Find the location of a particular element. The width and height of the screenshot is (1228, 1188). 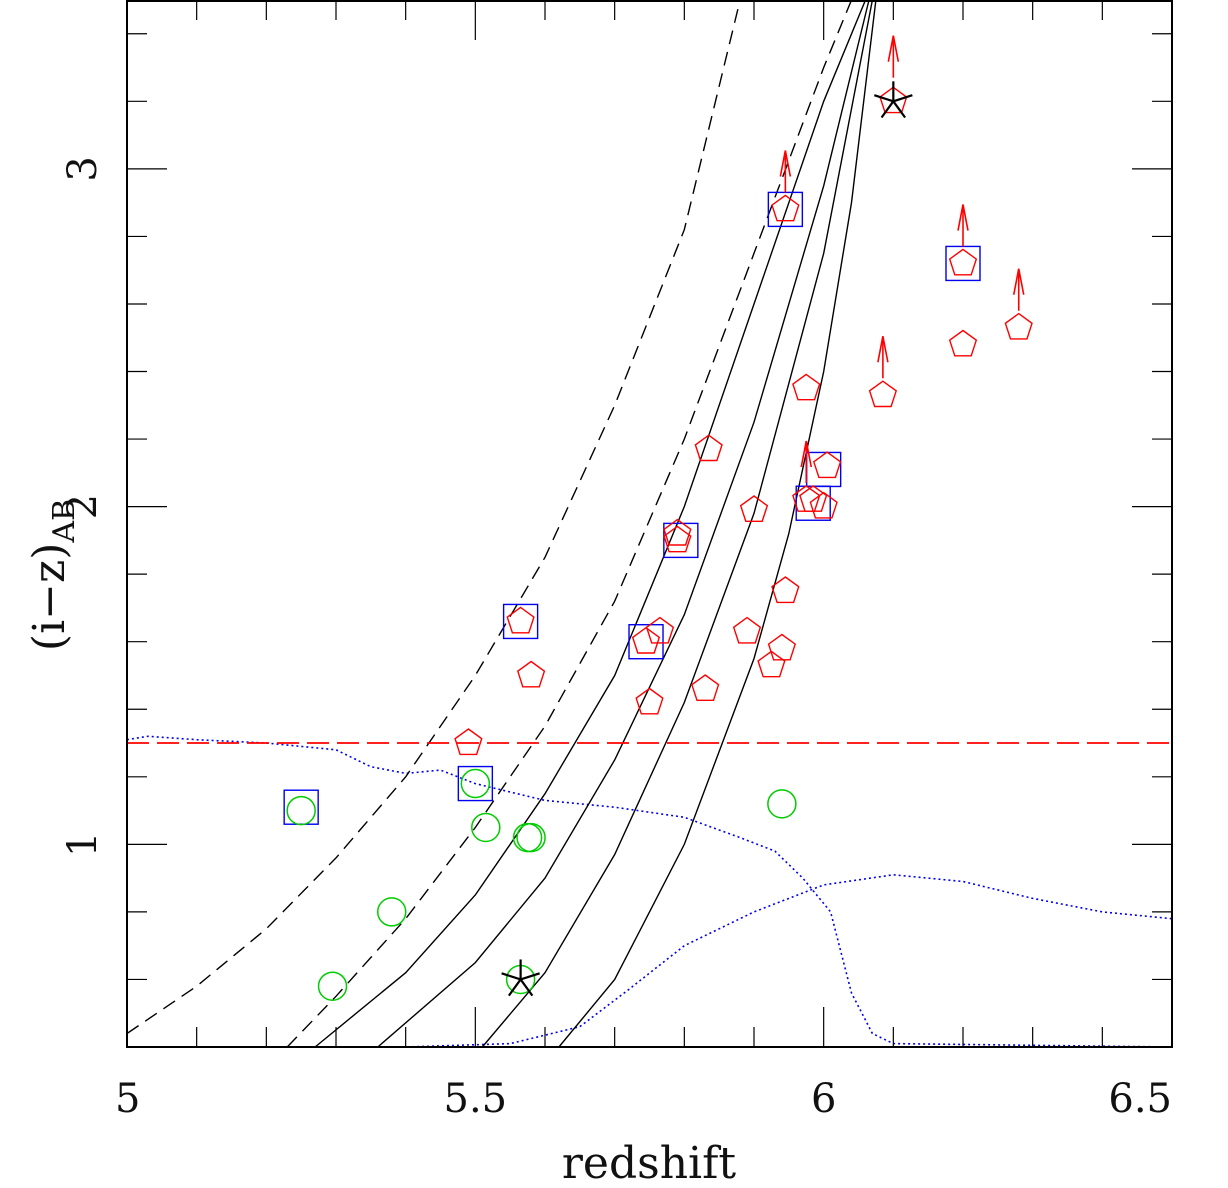

y-axis-label: (i−z)AB is located at coordinates (53, 575).